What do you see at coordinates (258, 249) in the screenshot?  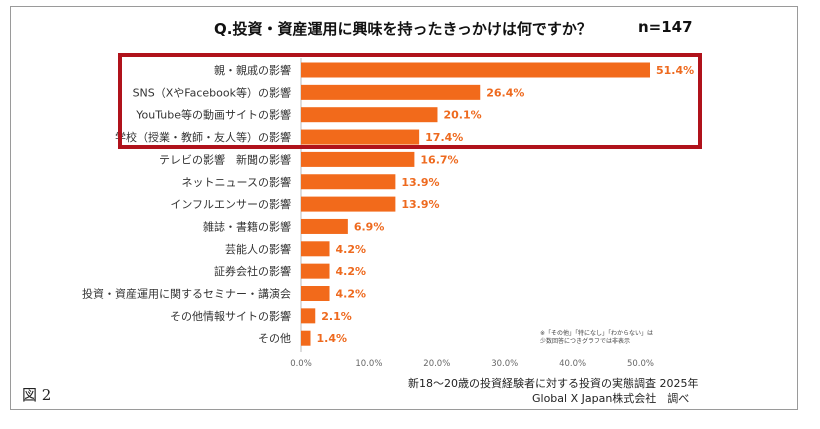 I see `category-label: 芸能人の影響` at bounding box center [258, 249].